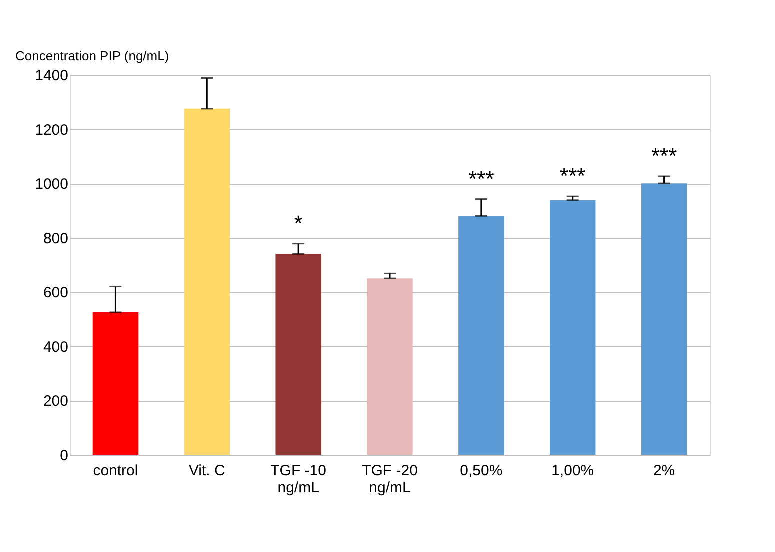 The width and height of the screenshot is (775, 552). I want to click on y-tick-label: 800, so click(55, 239).